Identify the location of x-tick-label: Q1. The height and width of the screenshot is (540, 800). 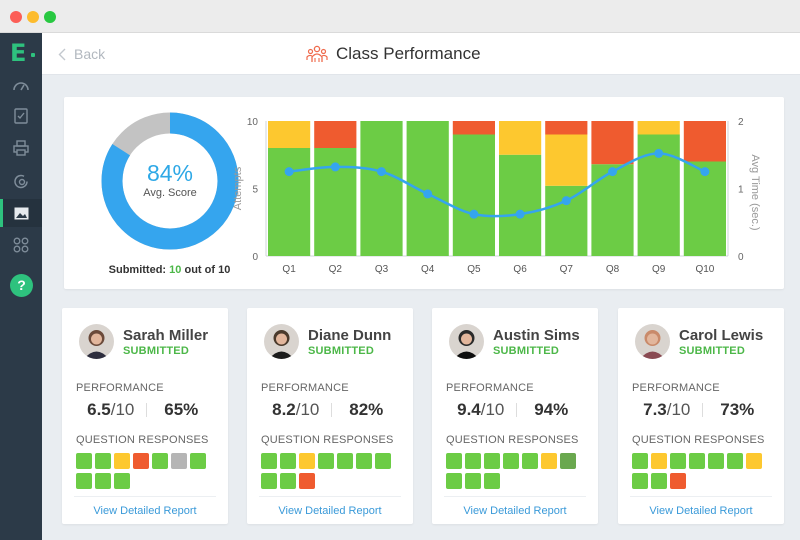
(289, 269).